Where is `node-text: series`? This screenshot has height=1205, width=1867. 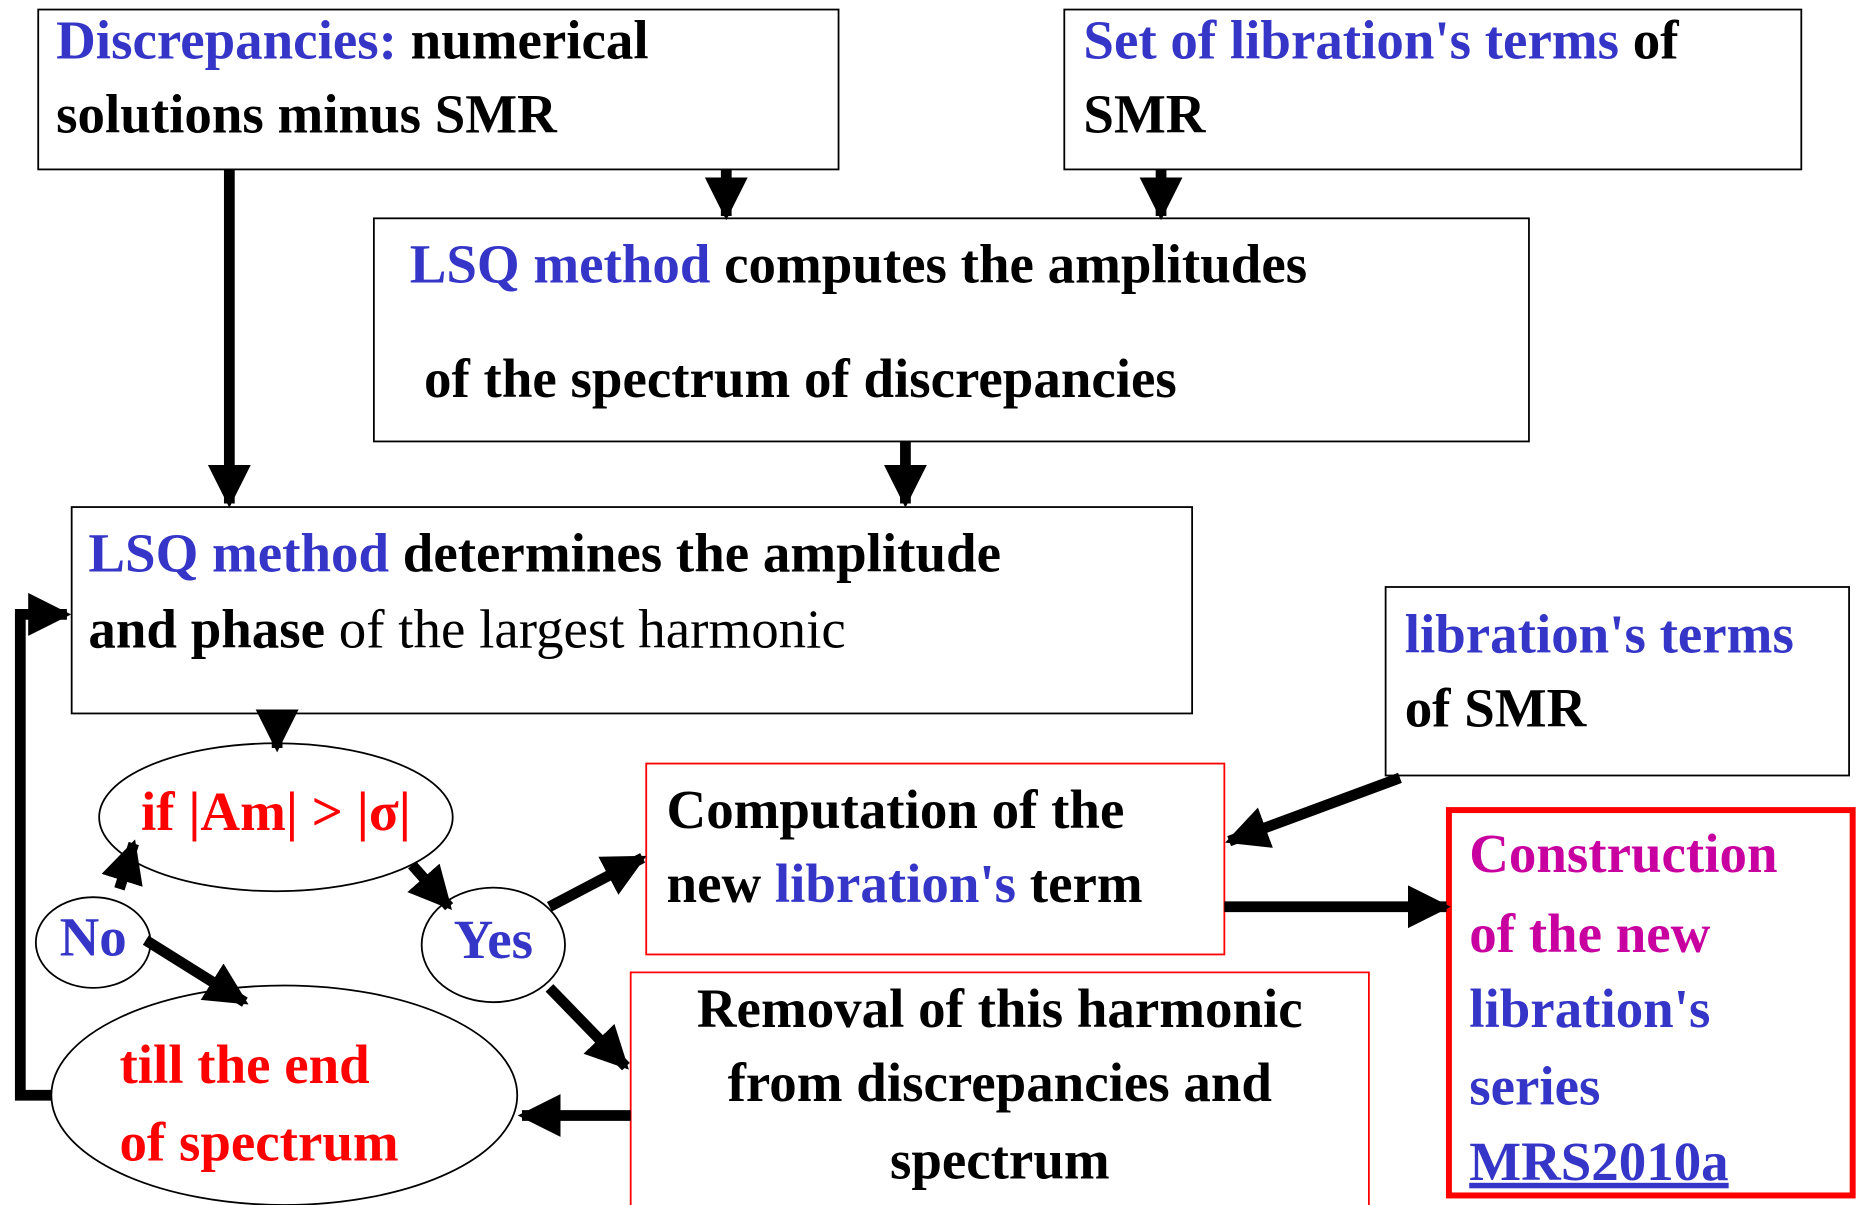 node-text: series is located at coordinates (1534, 1085).